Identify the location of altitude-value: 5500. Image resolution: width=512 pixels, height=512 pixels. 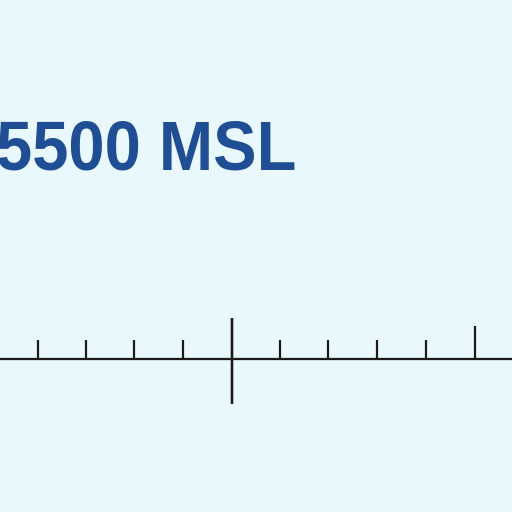
(70, 146).